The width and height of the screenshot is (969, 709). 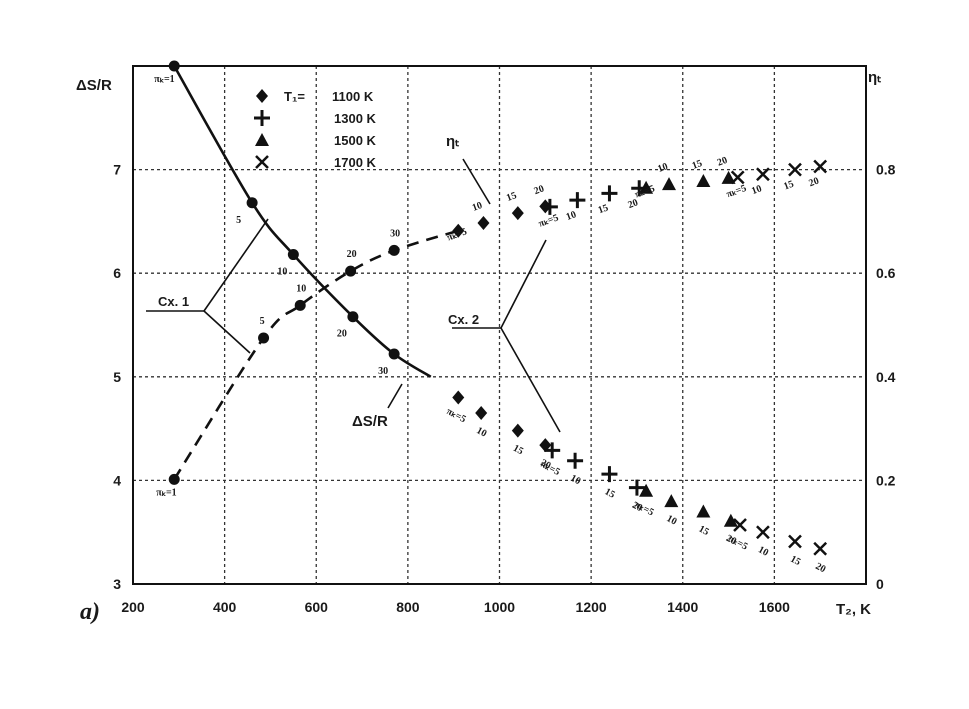 What do you see at coordinates (880, 584) in the screenshot?
I see `y-right-tick-label: 0` at bounding box center [880, 584].